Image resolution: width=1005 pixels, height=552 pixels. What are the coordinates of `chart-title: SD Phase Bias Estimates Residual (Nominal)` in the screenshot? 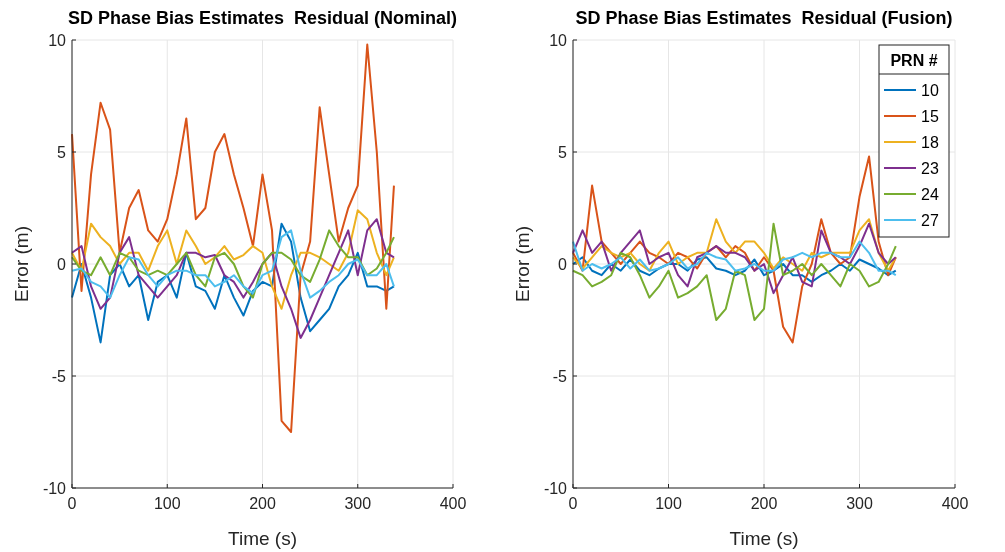 It's located at (262, 18).